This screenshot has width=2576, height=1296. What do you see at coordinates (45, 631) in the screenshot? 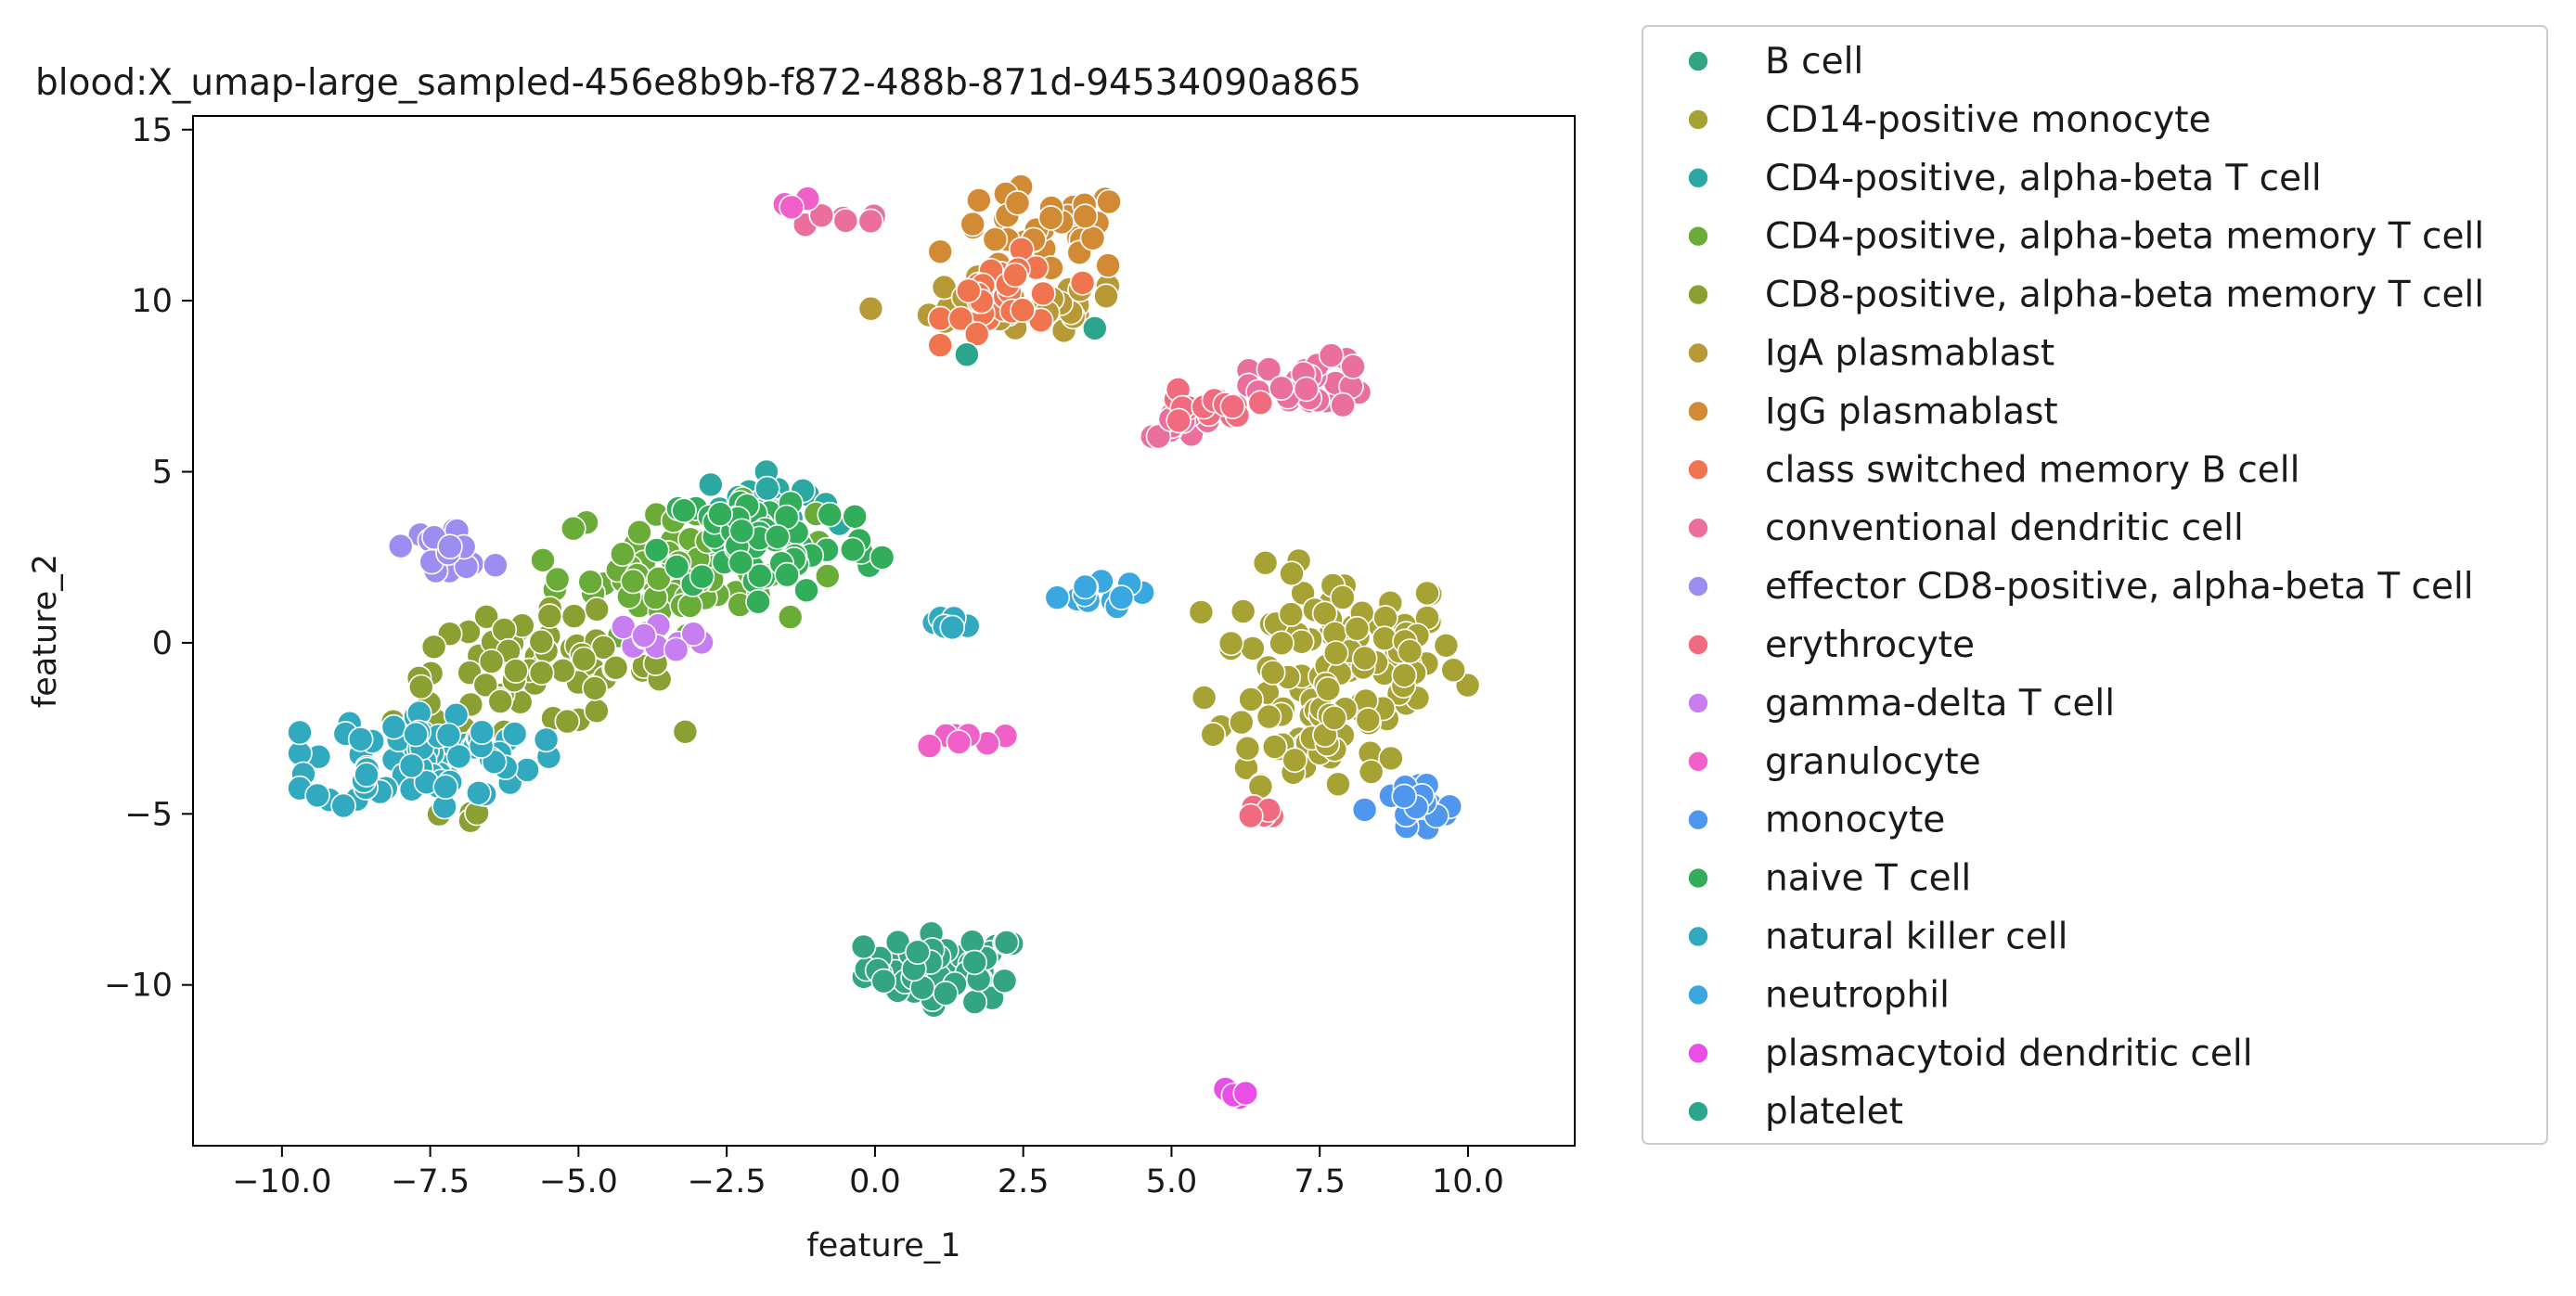
I see `y-axis-label: feature_2` at bounding box center [45, 631].